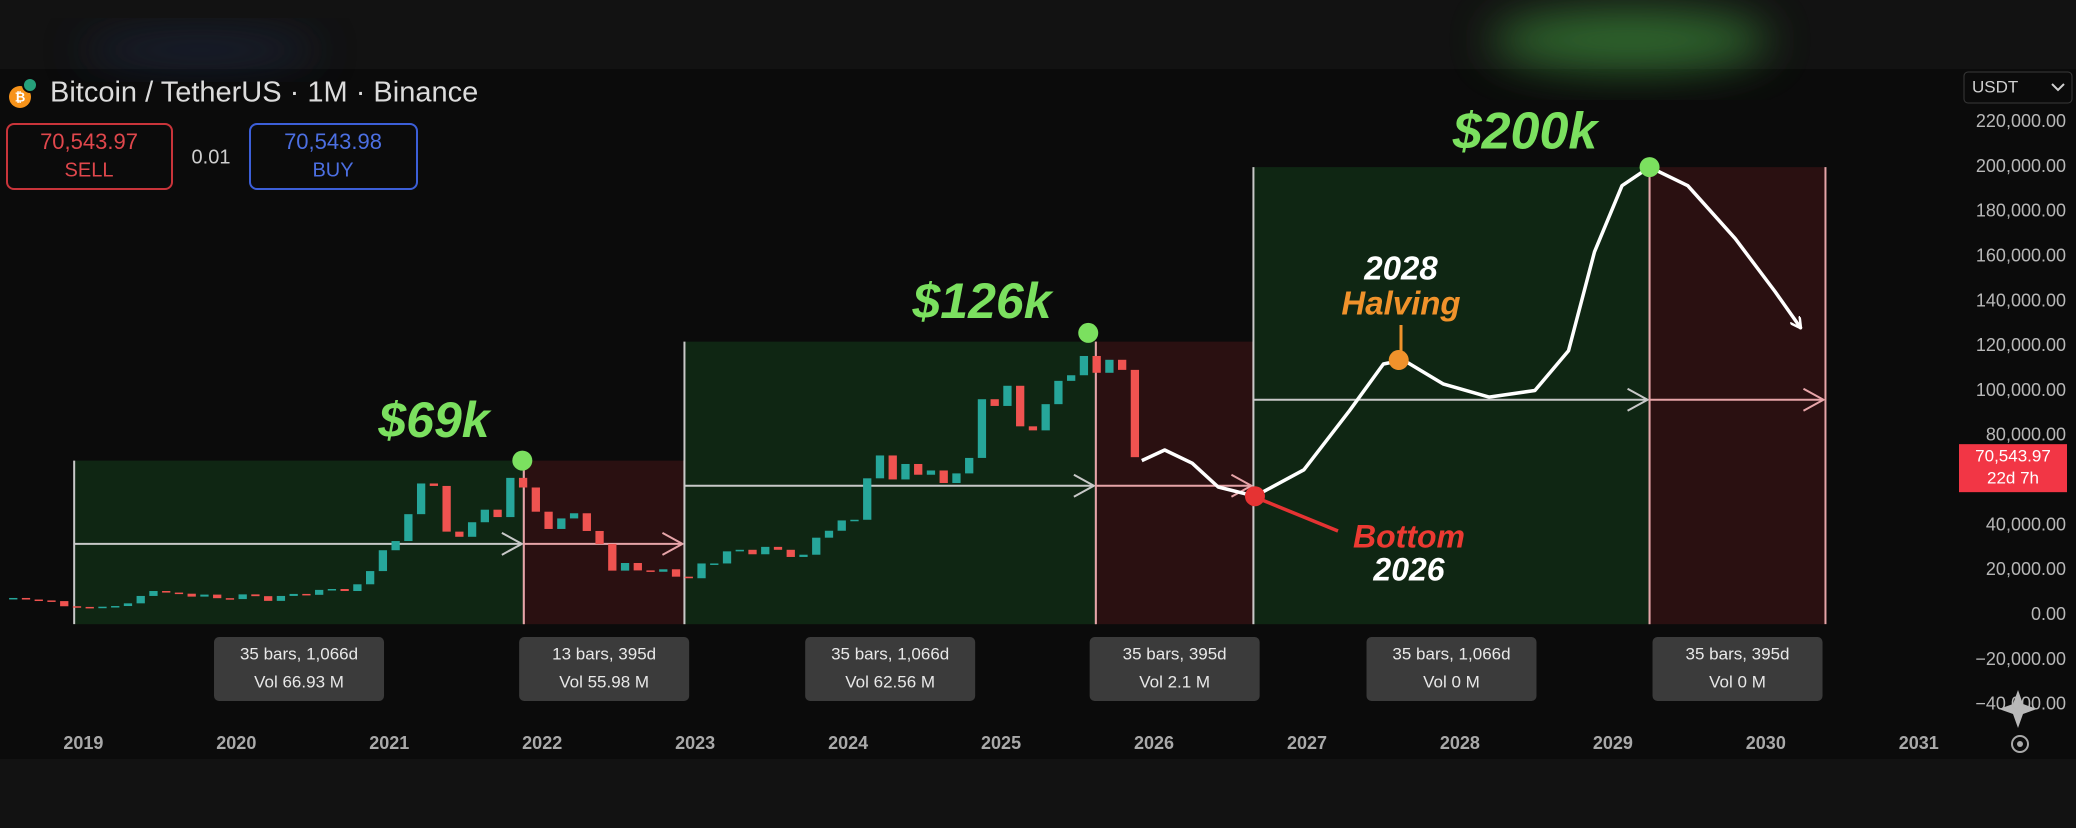 Image resolution: width=2076 pixels, height=828 pixels. I want to click on countdown: 22d 7h, so click(2013, 478).